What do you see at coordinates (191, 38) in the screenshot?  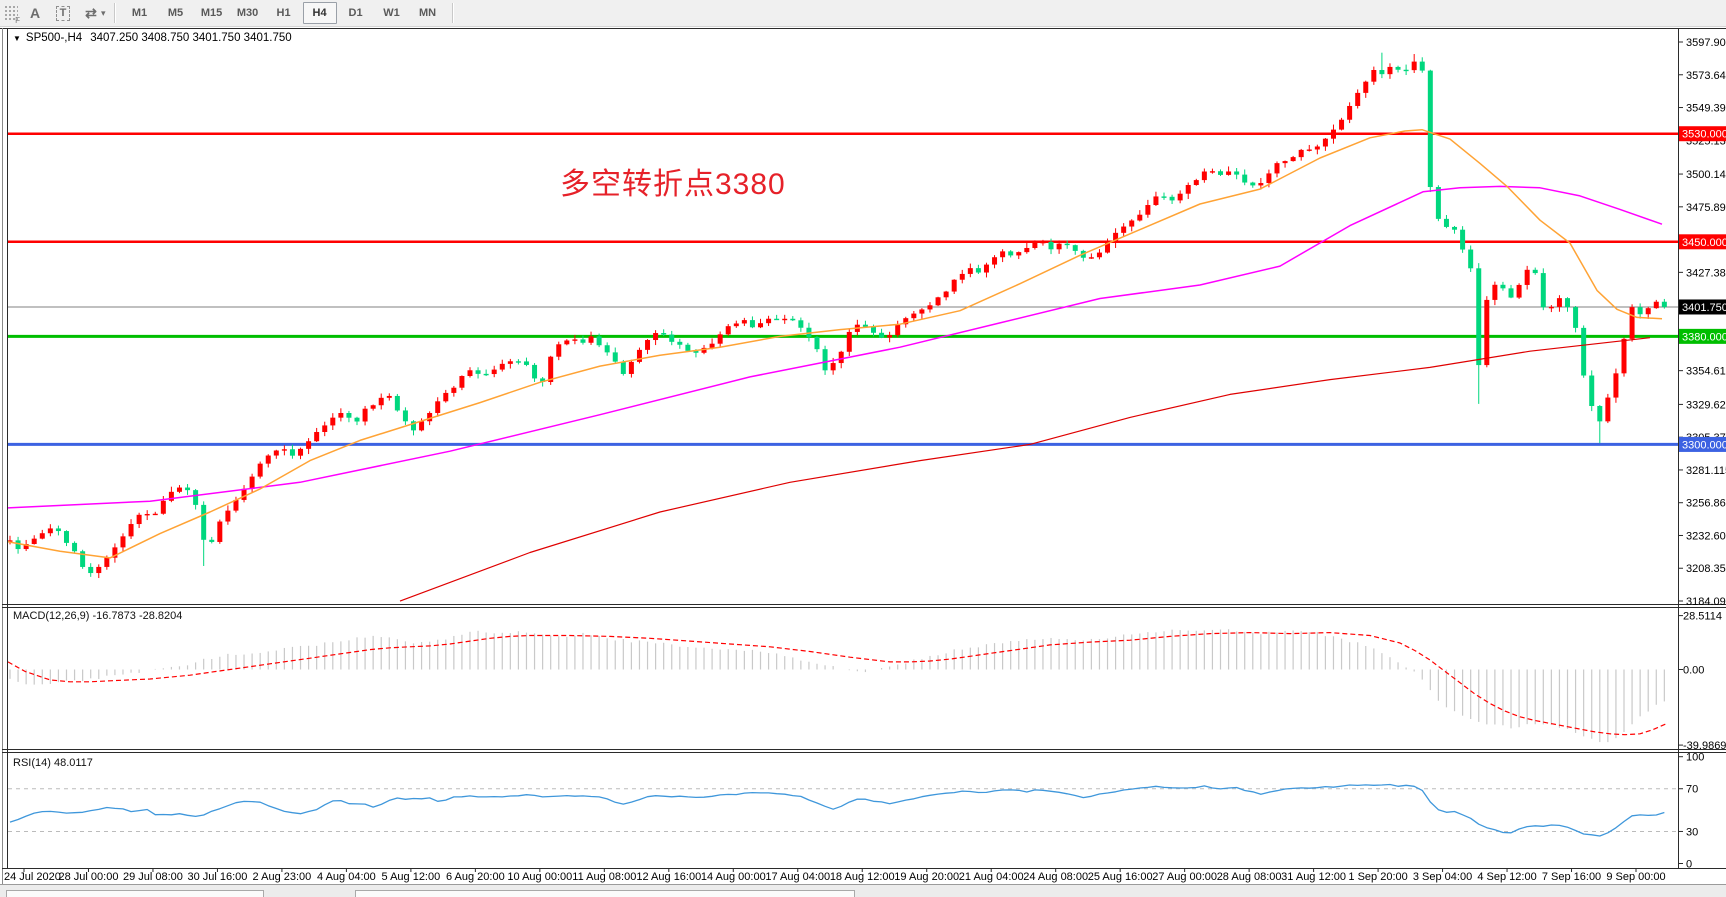 I see `ohlc-quote: 3407.250 3408.750 3401.750 3401.750` at bounding box center [191, 38].